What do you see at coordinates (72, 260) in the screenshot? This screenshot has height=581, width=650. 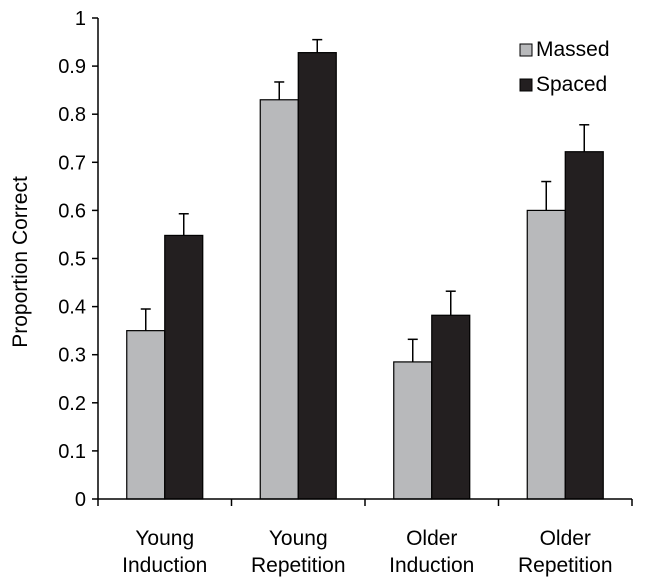 I see `y-tick-label: 0.5` at bounding box center [72, 260].